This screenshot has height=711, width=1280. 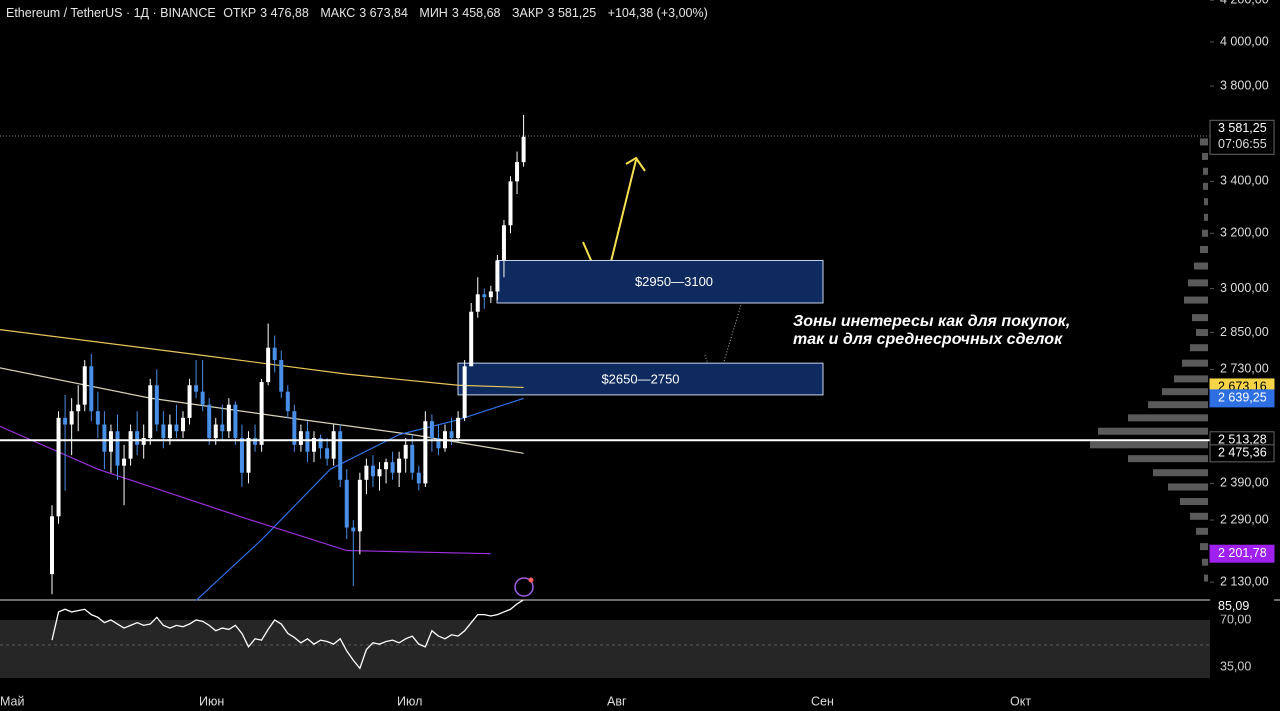 I want to click on y-tick-label: 2 290,00, so click(x=1244, y=519).